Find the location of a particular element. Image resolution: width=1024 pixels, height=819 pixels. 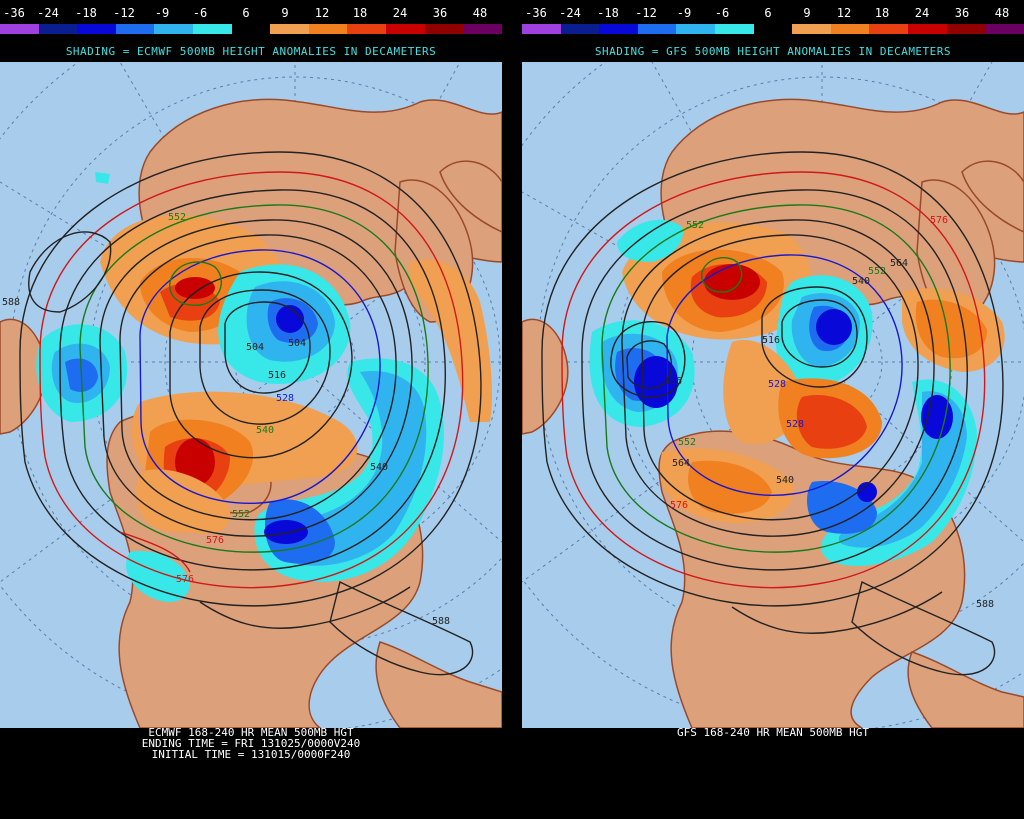

caption-line: ECMWF 168-240 HR MEAN 500MB HGT is located at coordinates (251, 732).